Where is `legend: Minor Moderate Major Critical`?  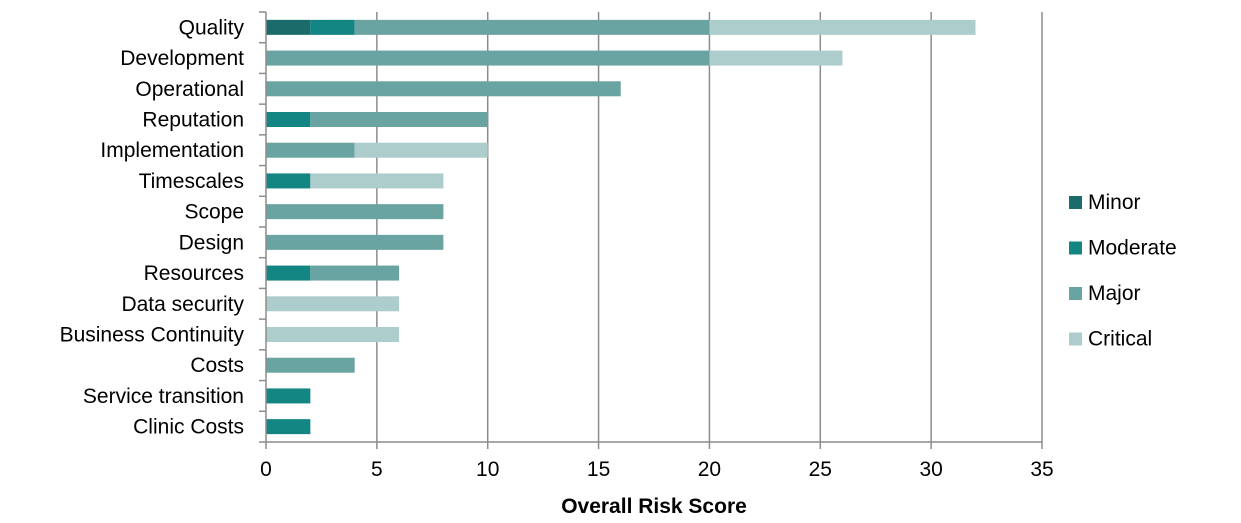
legend: Minor Moderate Major Critical is located at coordinates (1123, 271).